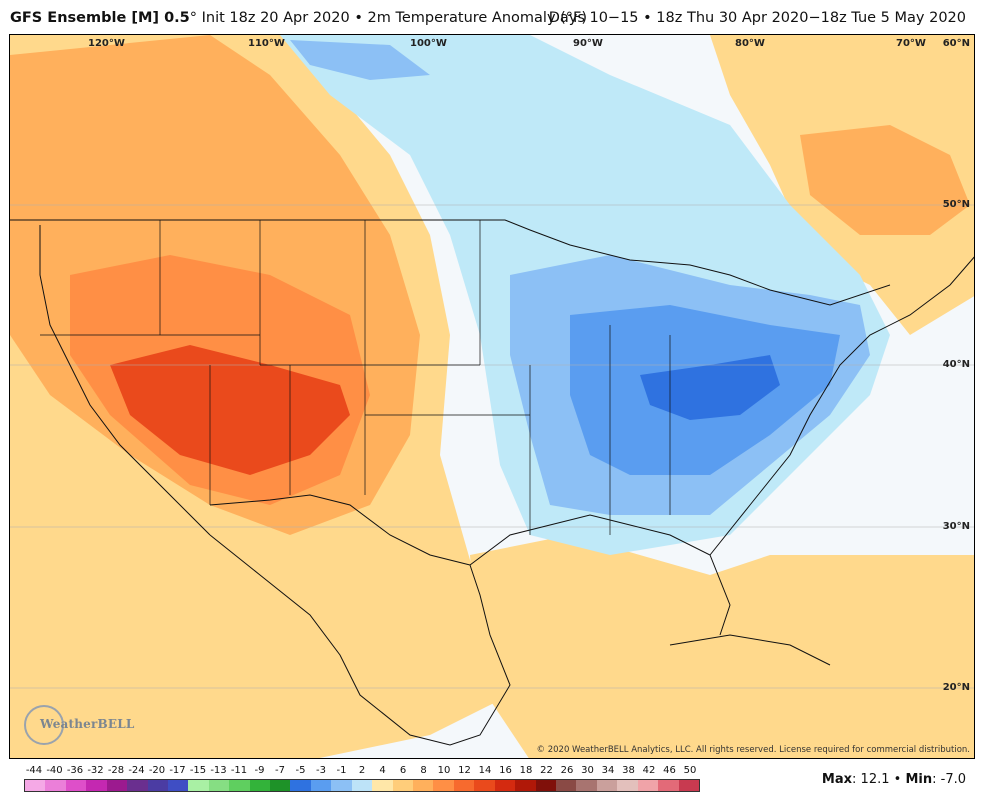 This screenshot has width=984, height=808. Describe the element at coordinates (505, 770) in the screenshot. I see `colorbar-label: 16` at that location.